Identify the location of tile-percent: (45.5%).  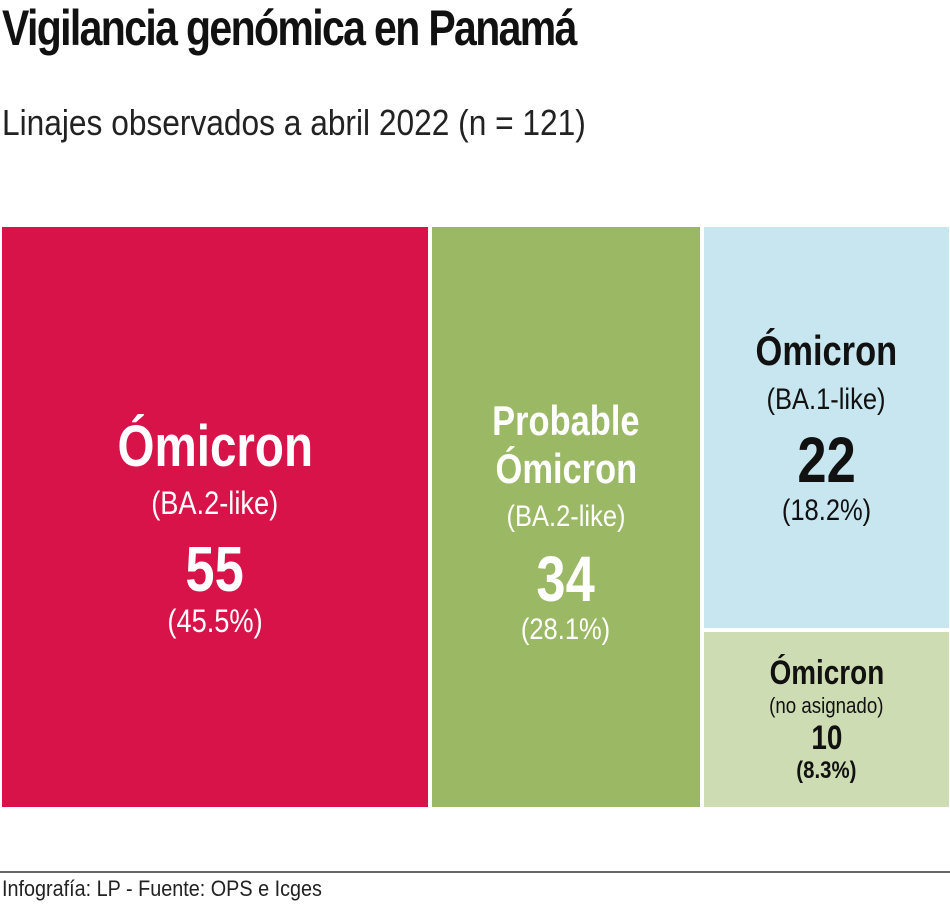
(215, 620).